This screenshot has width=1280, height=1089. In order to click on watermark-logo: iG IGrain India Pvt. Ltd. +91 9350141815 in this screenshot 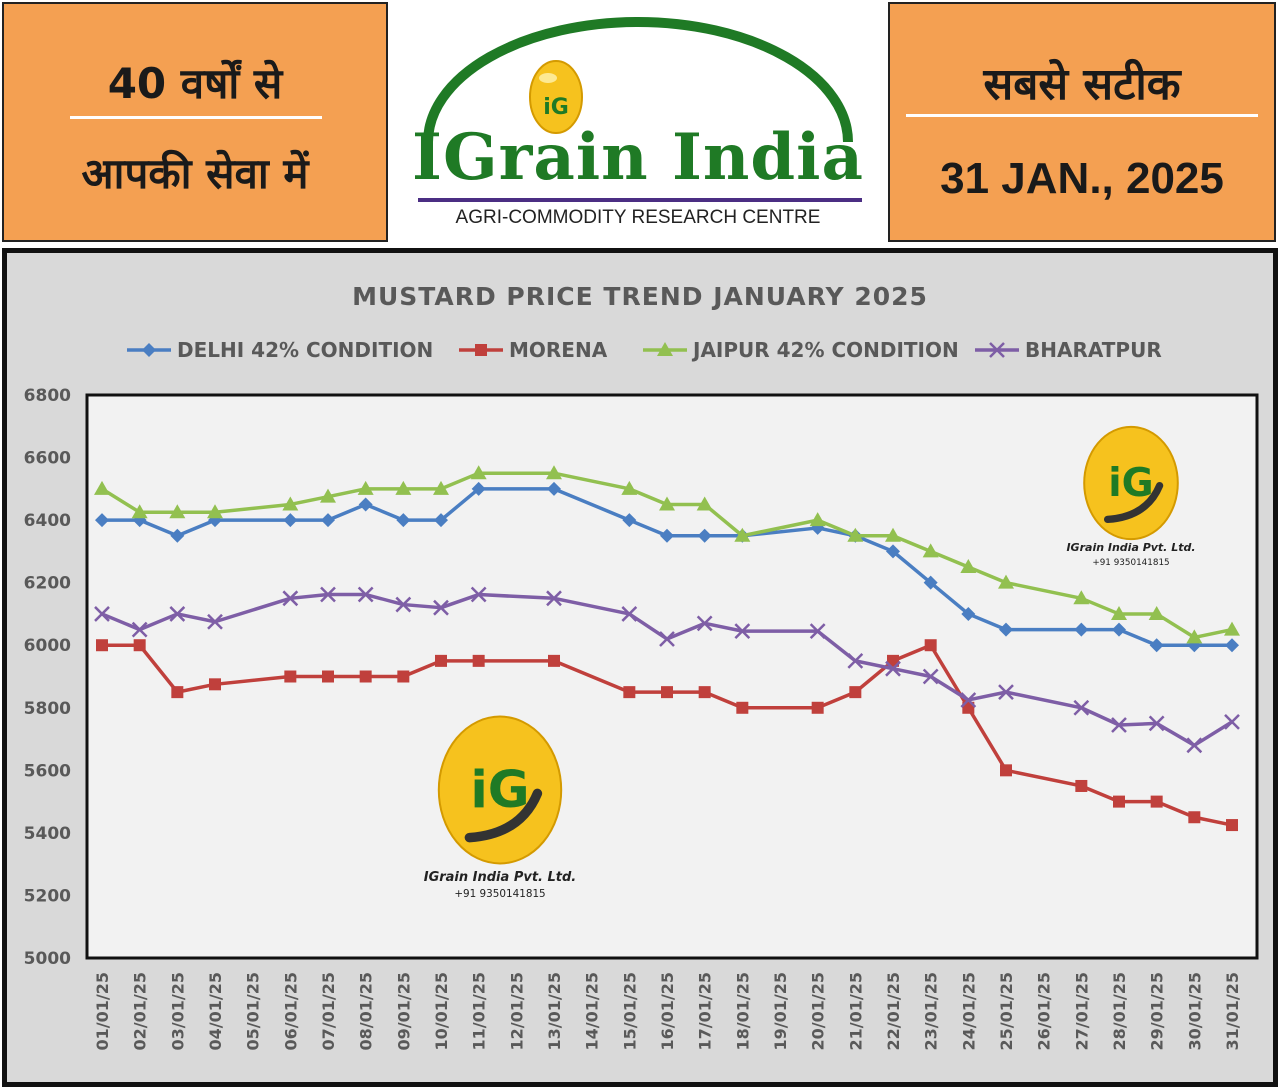, I will do `click(500, 807)`.